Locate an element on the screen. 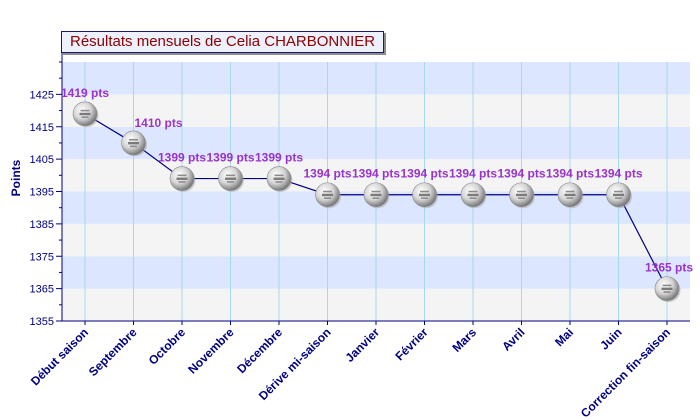 The width and height of the screenshot is (700, 420). x-tick-label: Décembre is located at coordinates (259, 350).